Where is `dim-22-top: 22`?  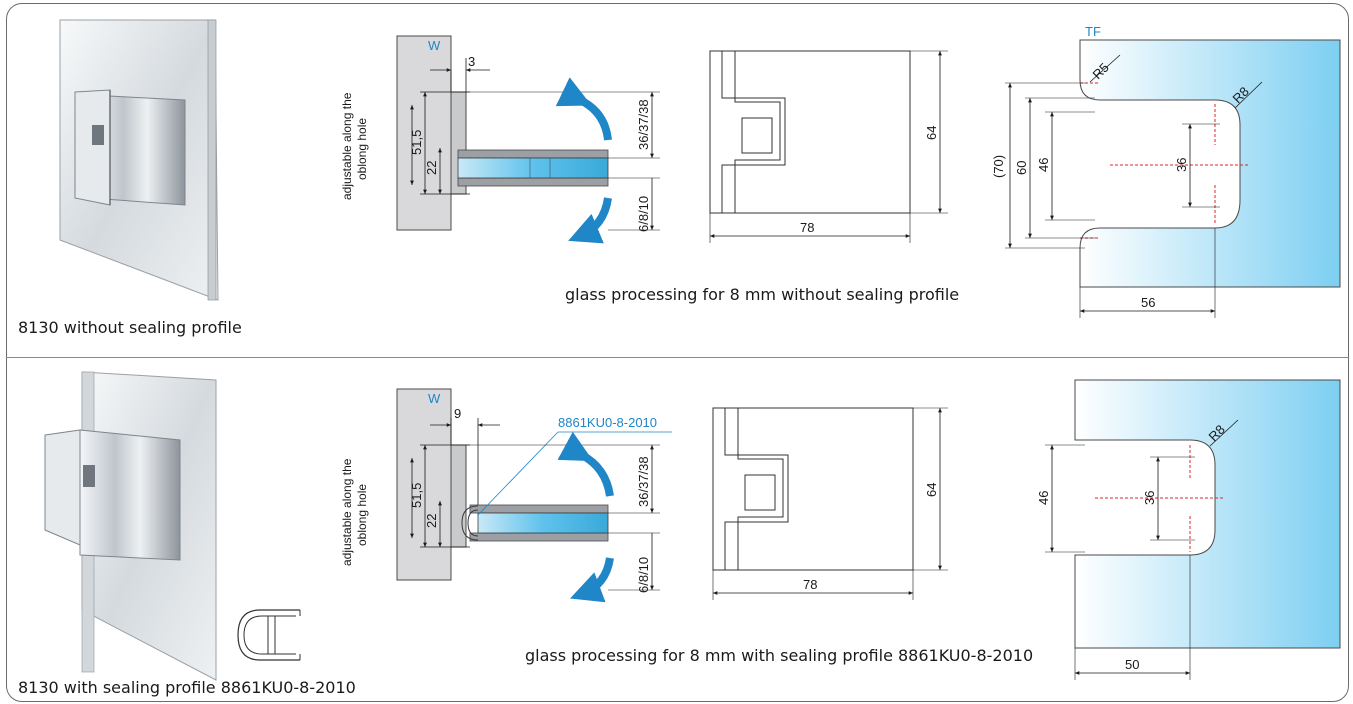
dim-22-top: 22 is located at coordinates (431, 168).